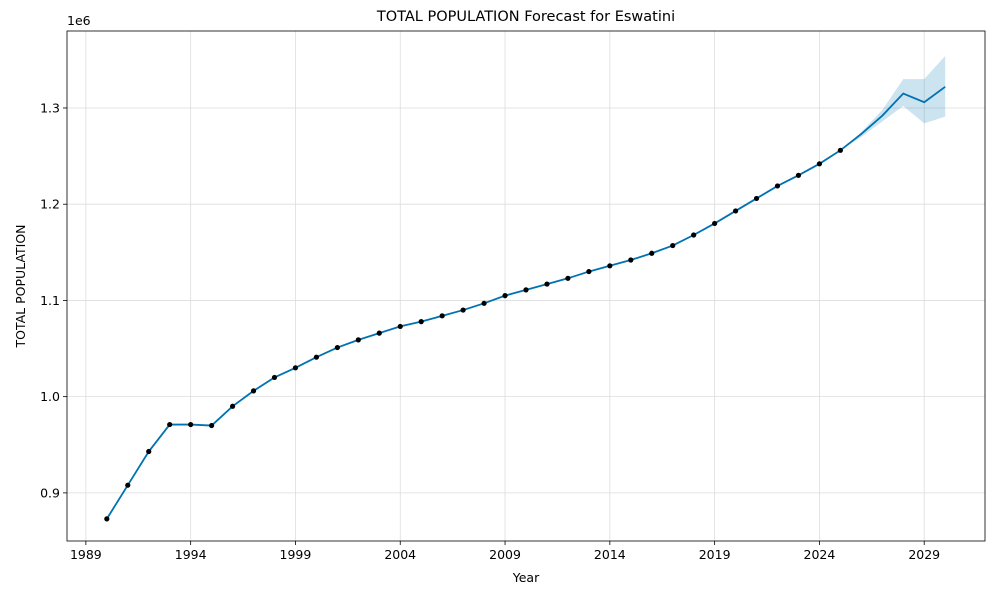 This screenshot has height=600, width=1000. Describe the element at coordinates (191, 554) in the screenshot. I see `x-tick-label: 1994` at that location.